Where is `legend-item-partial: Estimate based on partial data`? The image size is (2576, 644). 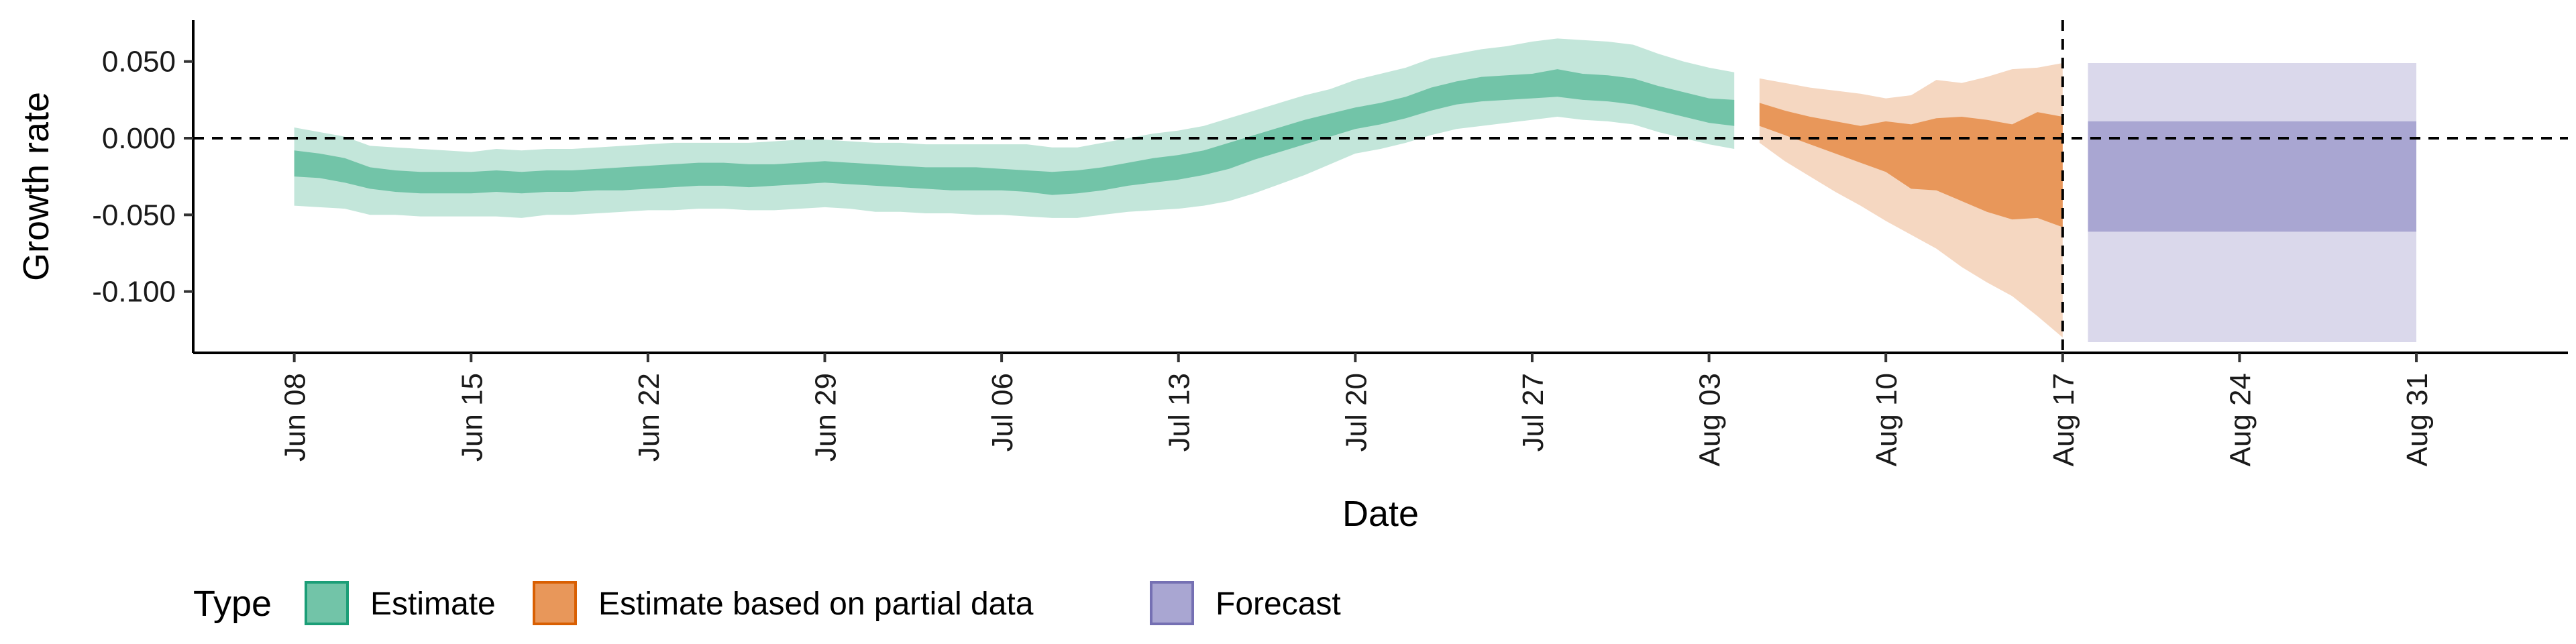 legend-item-partial: Estimate based on partial data is located at coordinates (783, 603).